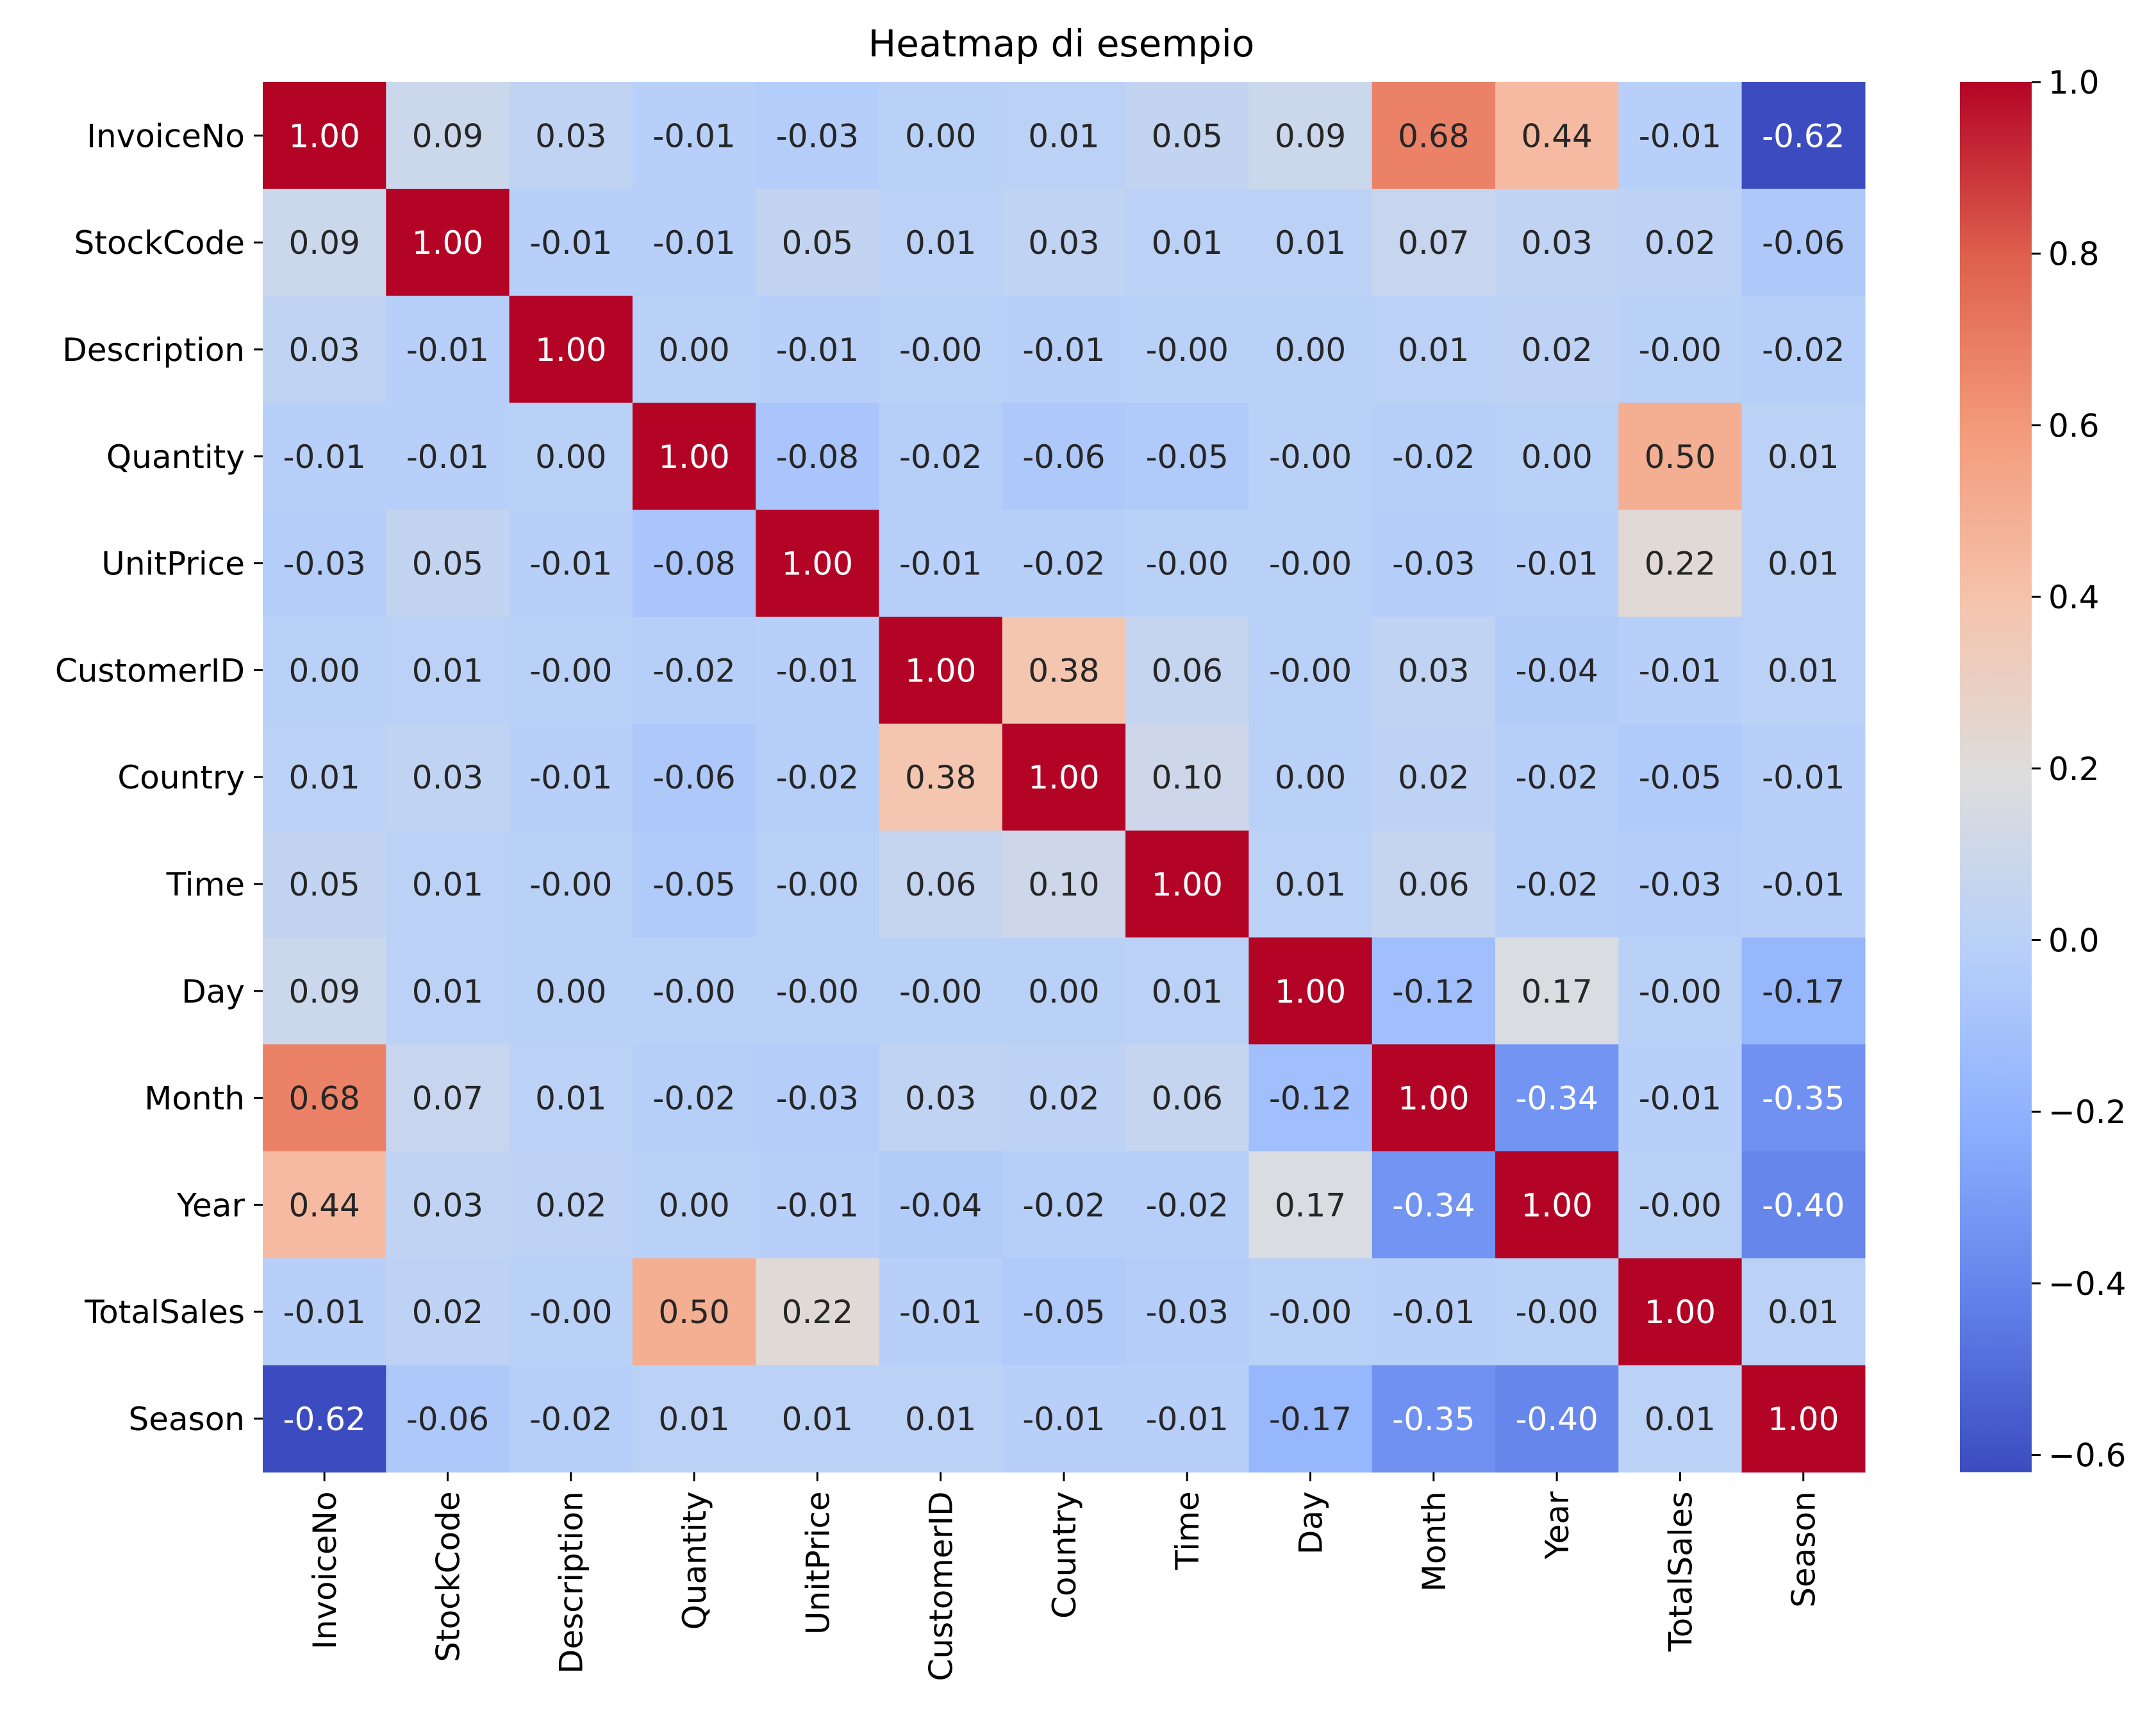 This screenshot has height=1727, width=2156. Describe the element at coordinates (150, 670) in the screenshot. I see `y-tick-label: CustomerID` at that location.